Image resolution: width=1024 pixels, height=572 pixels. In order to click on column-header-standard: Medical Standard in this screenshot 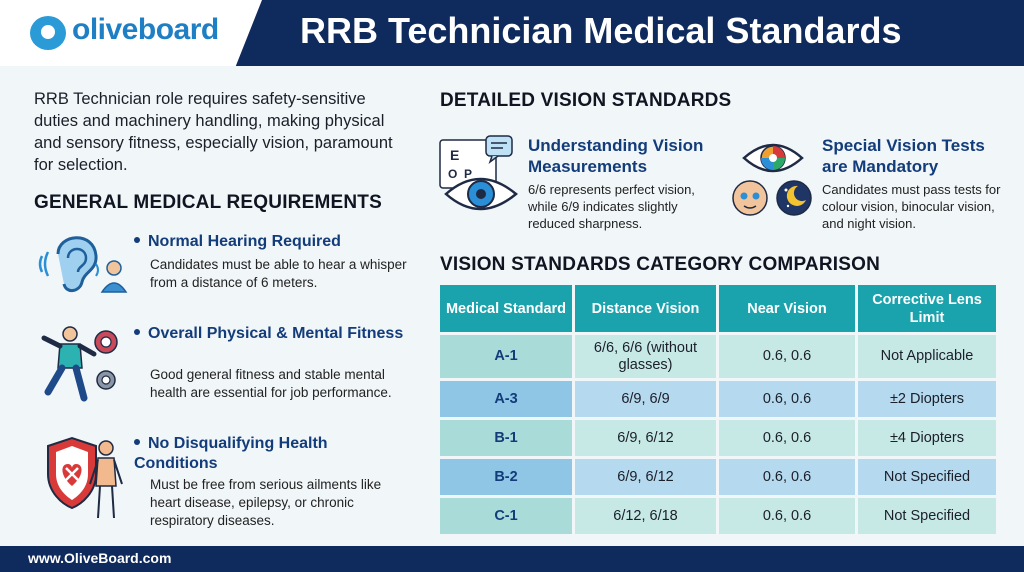, I will do `click(506, 308)`.